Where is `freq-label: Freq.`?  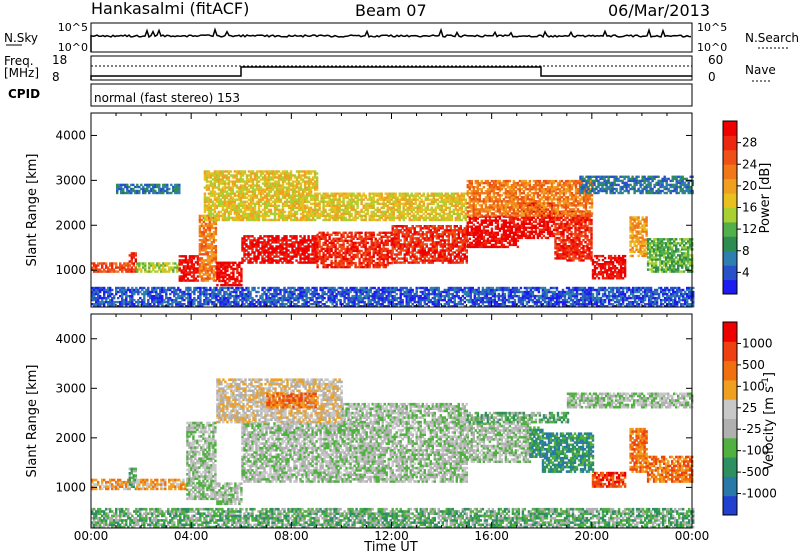 freq-label: Freq. is located at coordinates (19, 61).